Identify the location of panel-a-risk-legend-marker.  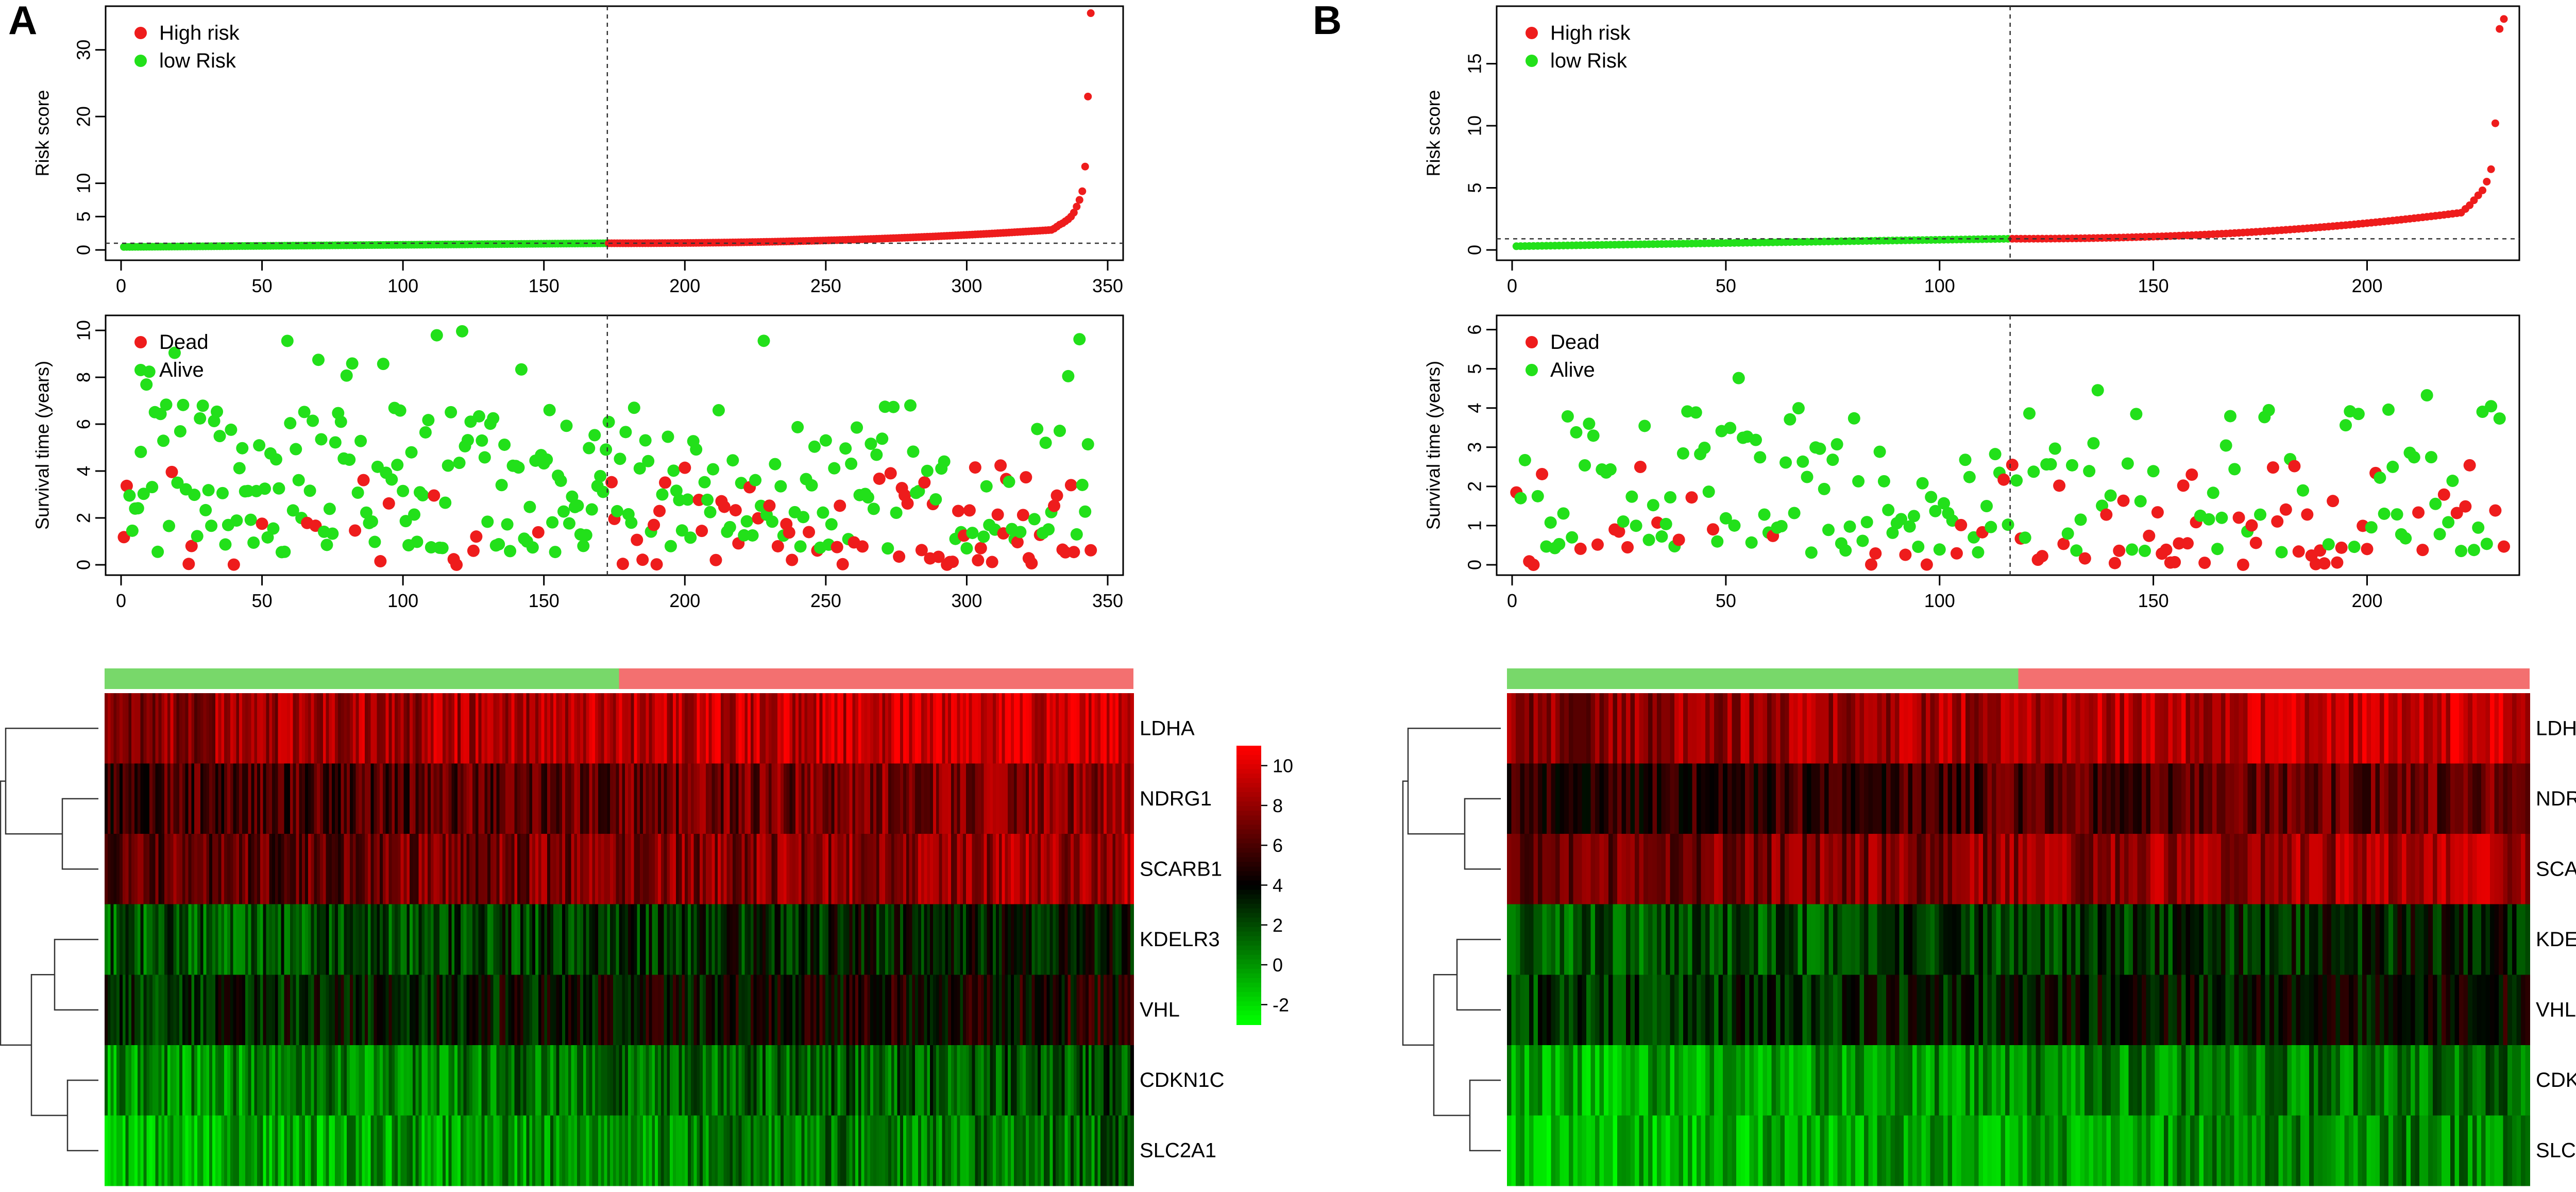
(140, 33).